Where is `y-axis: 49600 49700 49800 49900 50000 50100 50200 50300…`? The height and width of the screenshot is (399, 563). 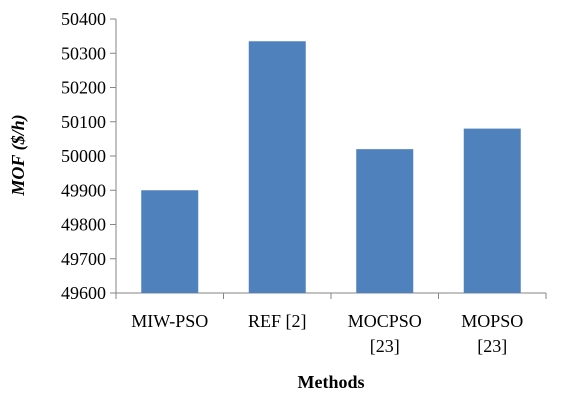 y-axis: 49600 49700 49800 49900 50000 50100 50200 50300… is located at coordinates (89, 156).